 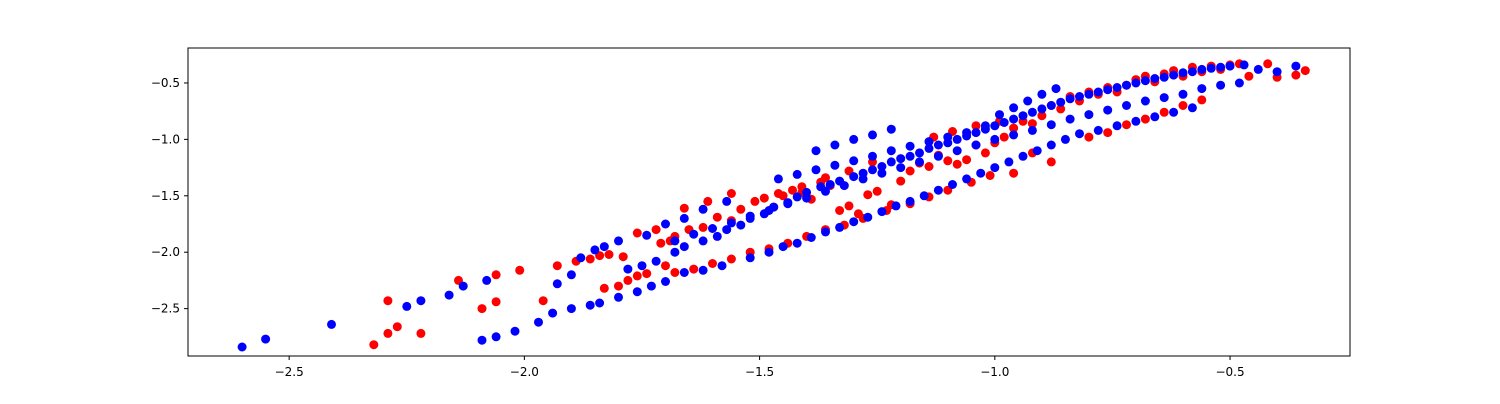 I want to click on y-tick-label-1: −1.0, so click(x=165, y=139).